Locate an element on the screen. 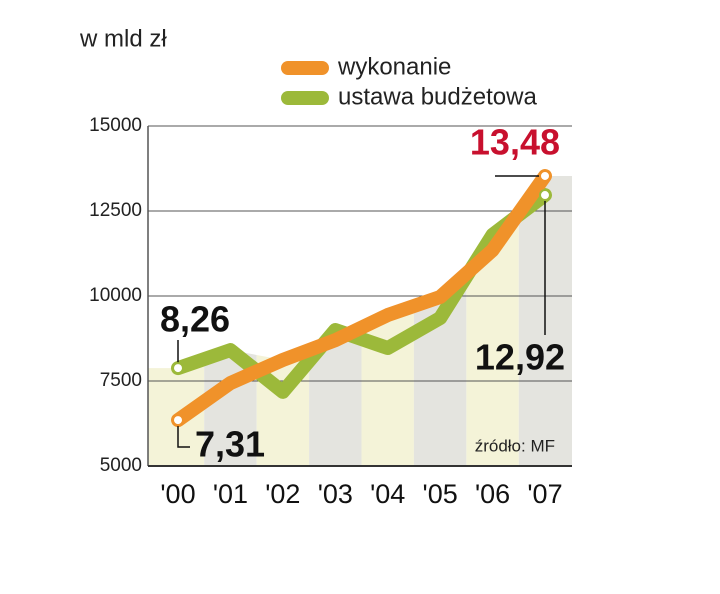  x-tick-label: '06 is located at coordinates (492, 494).